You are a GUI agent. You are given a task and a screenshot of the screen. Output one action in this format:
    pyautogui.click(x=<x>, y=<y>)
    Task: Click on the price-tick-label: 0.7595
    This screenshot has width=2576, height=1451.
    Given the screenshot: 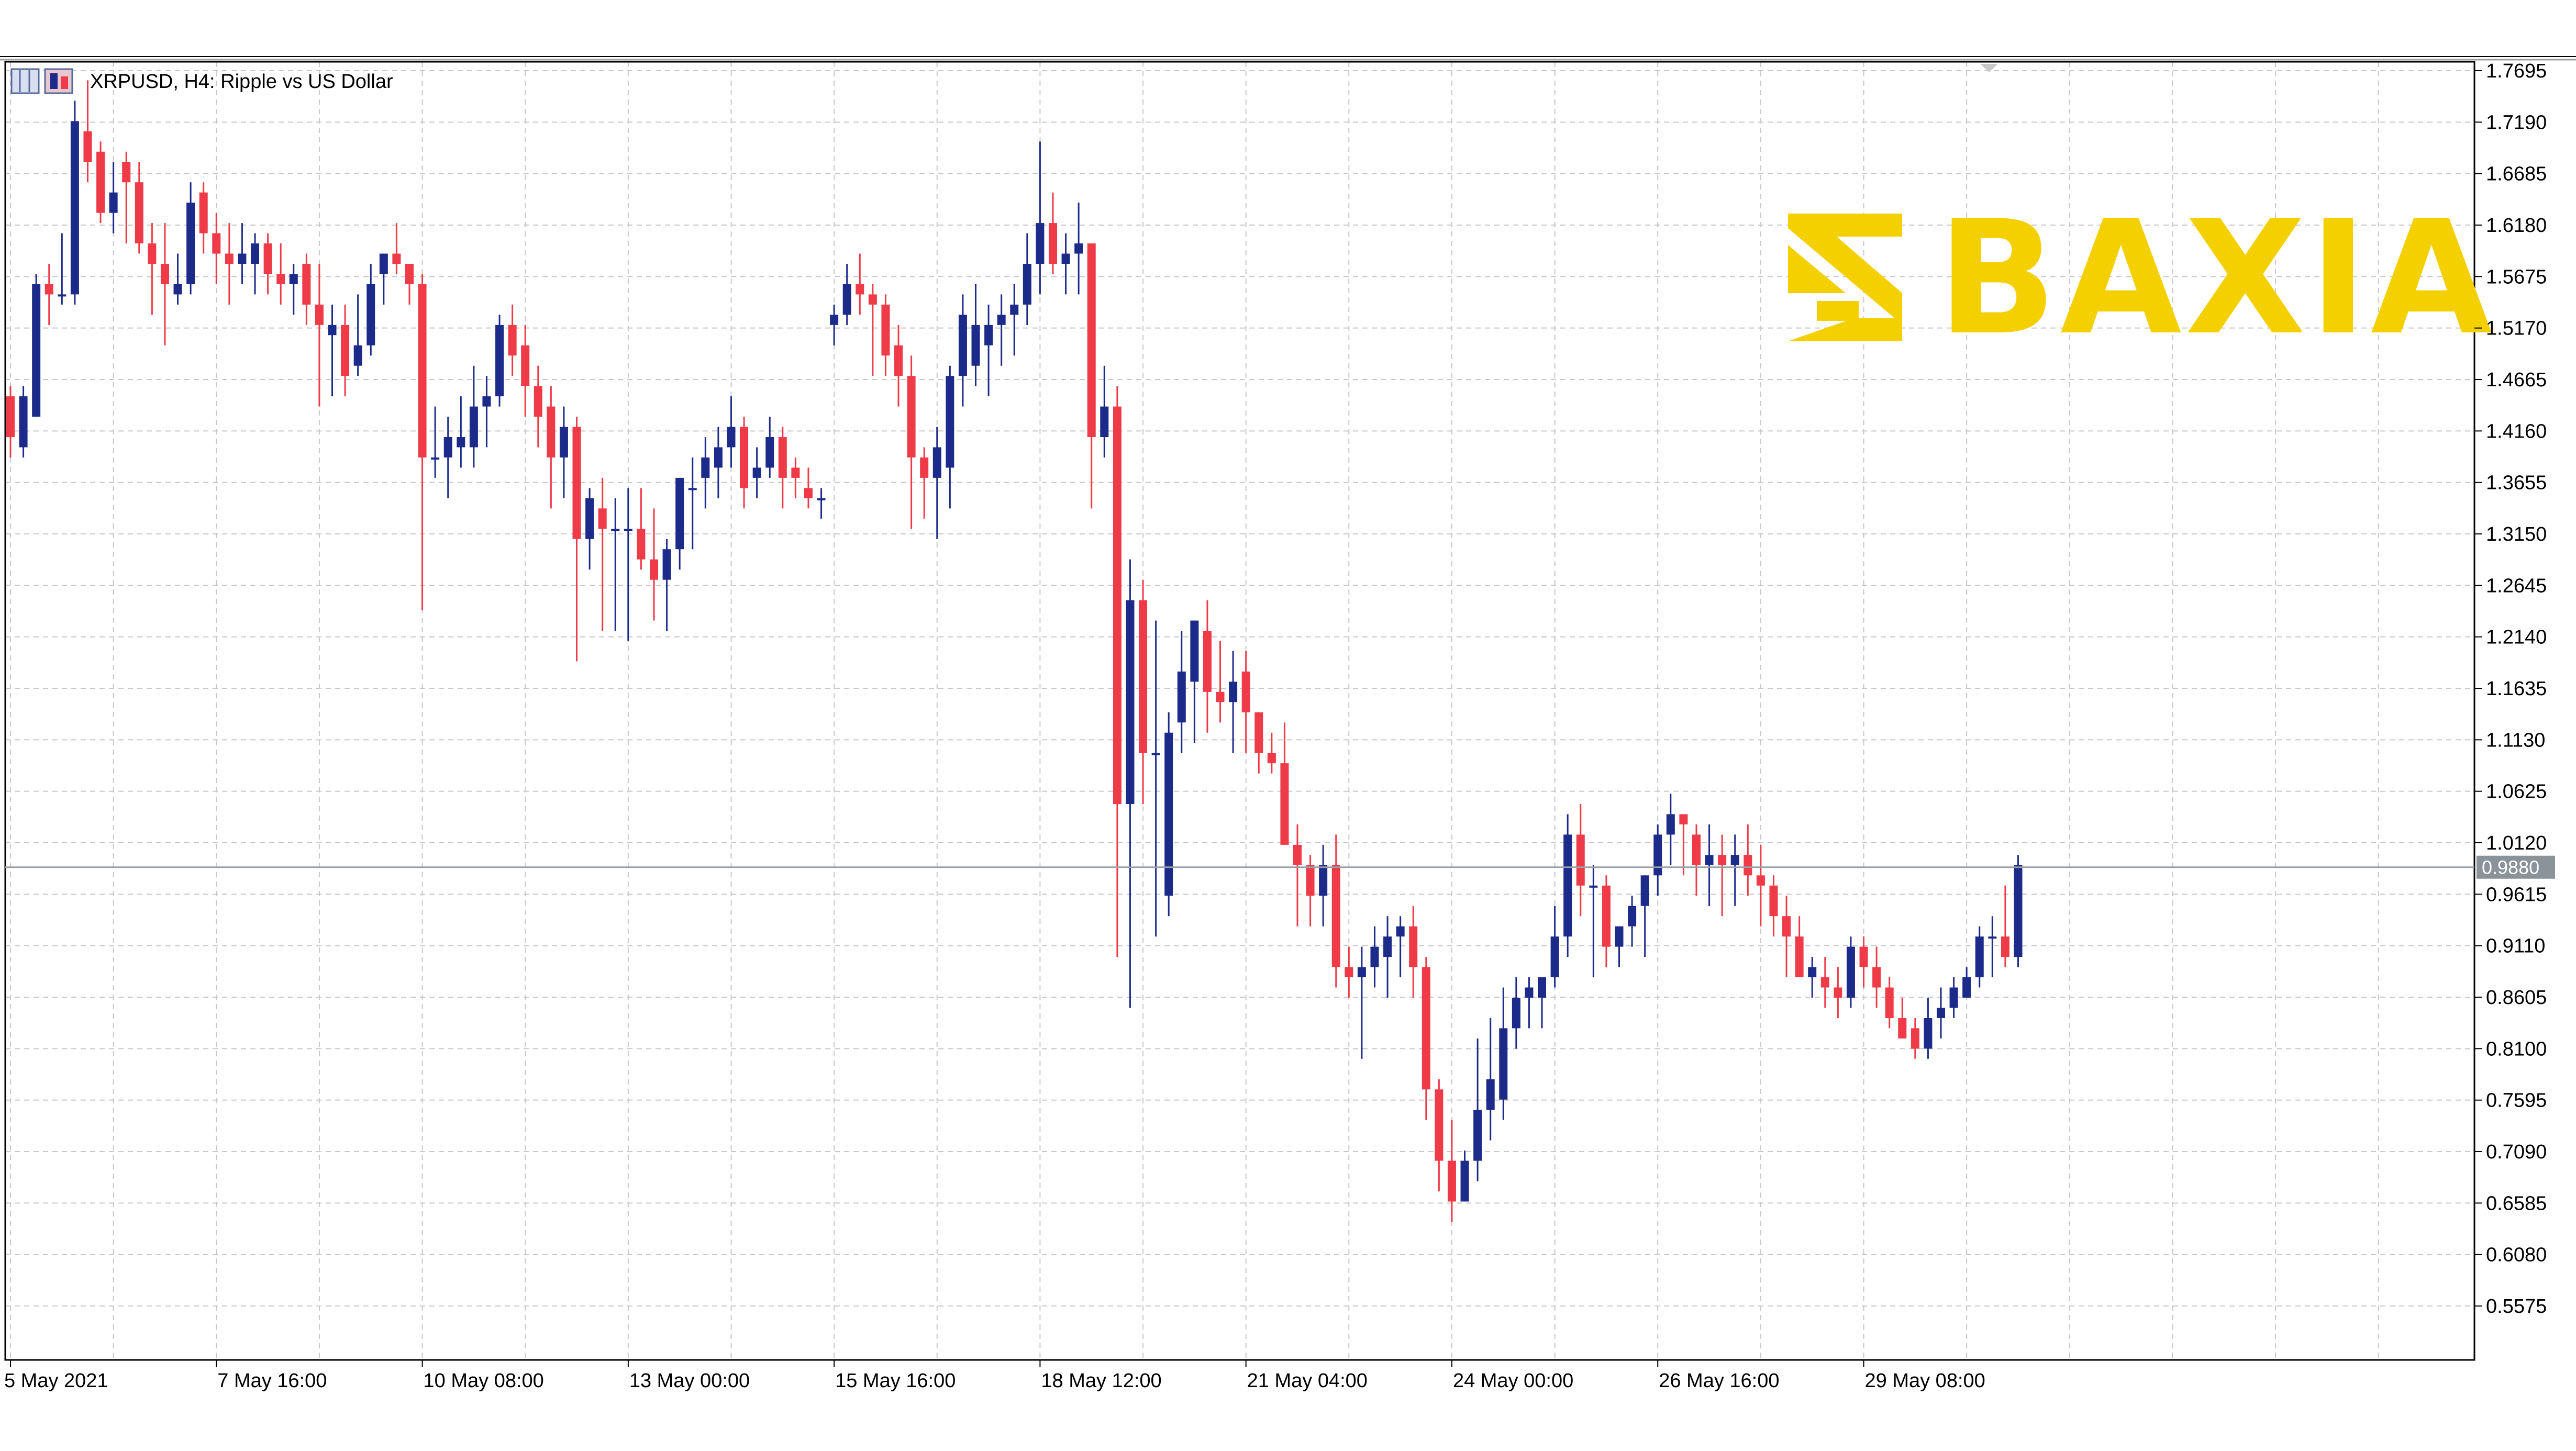 What is the action you would take?
    pyautogui.click(x=2516, y=1101)
    